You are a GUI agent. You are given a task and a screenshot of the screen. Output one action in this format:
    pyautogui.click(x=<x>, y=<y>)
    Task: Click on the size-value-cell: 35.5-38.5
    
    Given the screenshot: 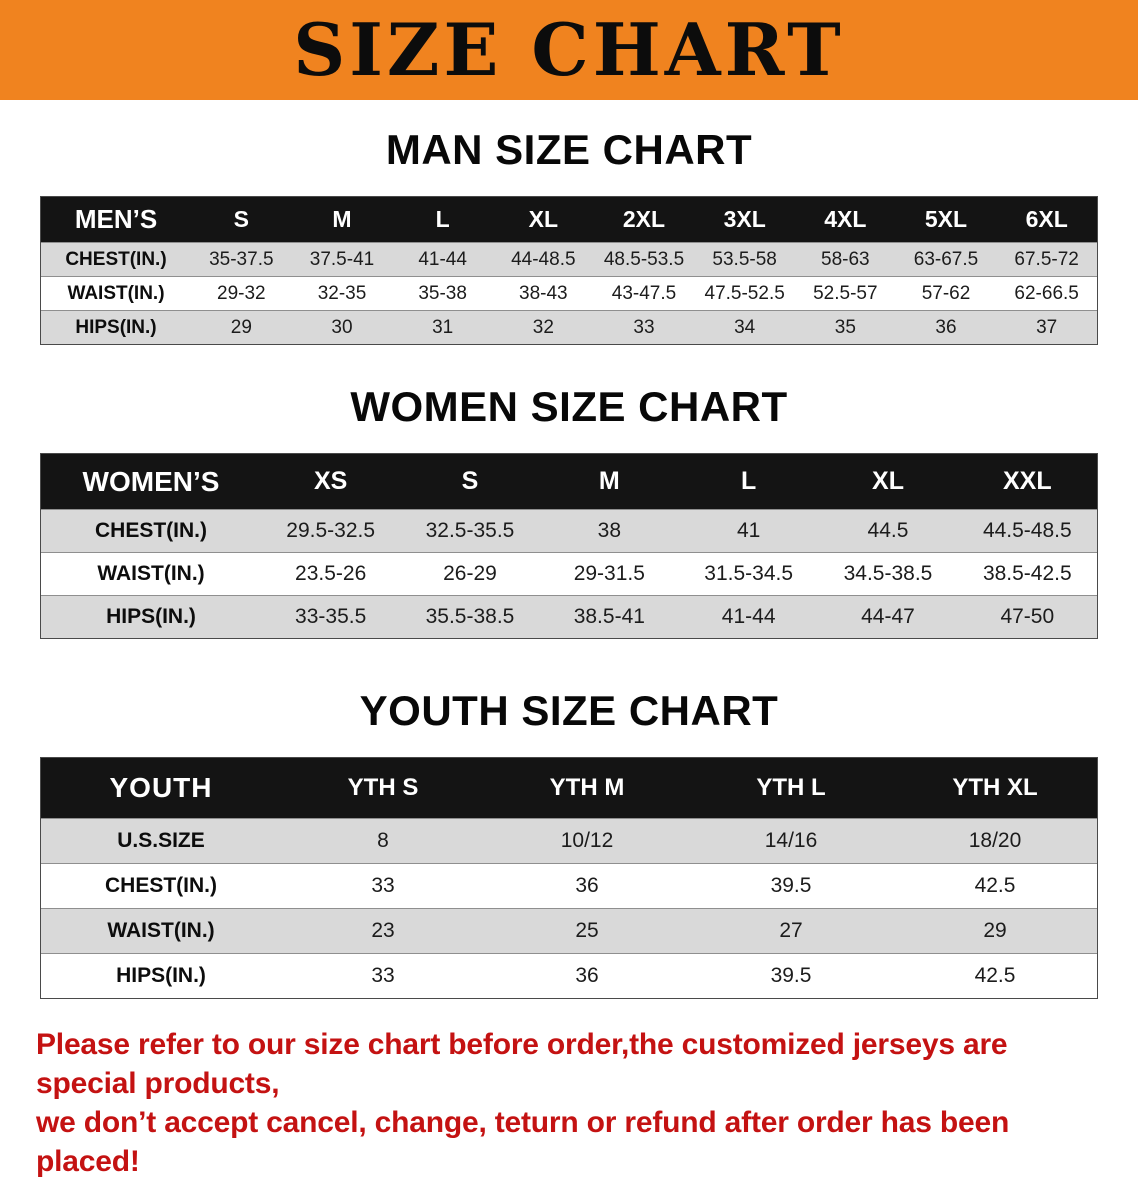 What is the action you would take?
    pyautogui.click(x=470, y=616)
    